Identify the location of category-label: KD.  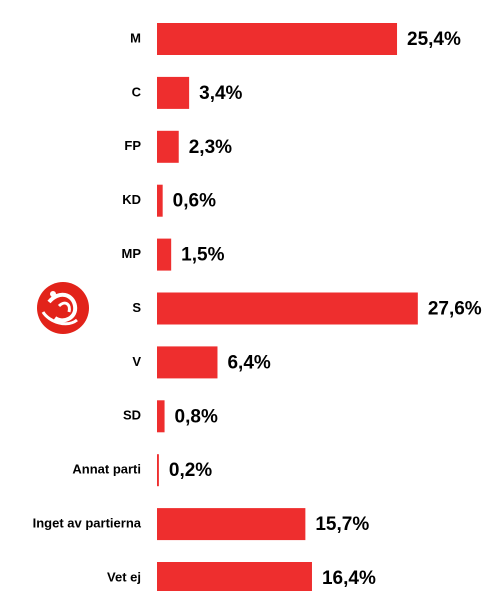
(131, 199).